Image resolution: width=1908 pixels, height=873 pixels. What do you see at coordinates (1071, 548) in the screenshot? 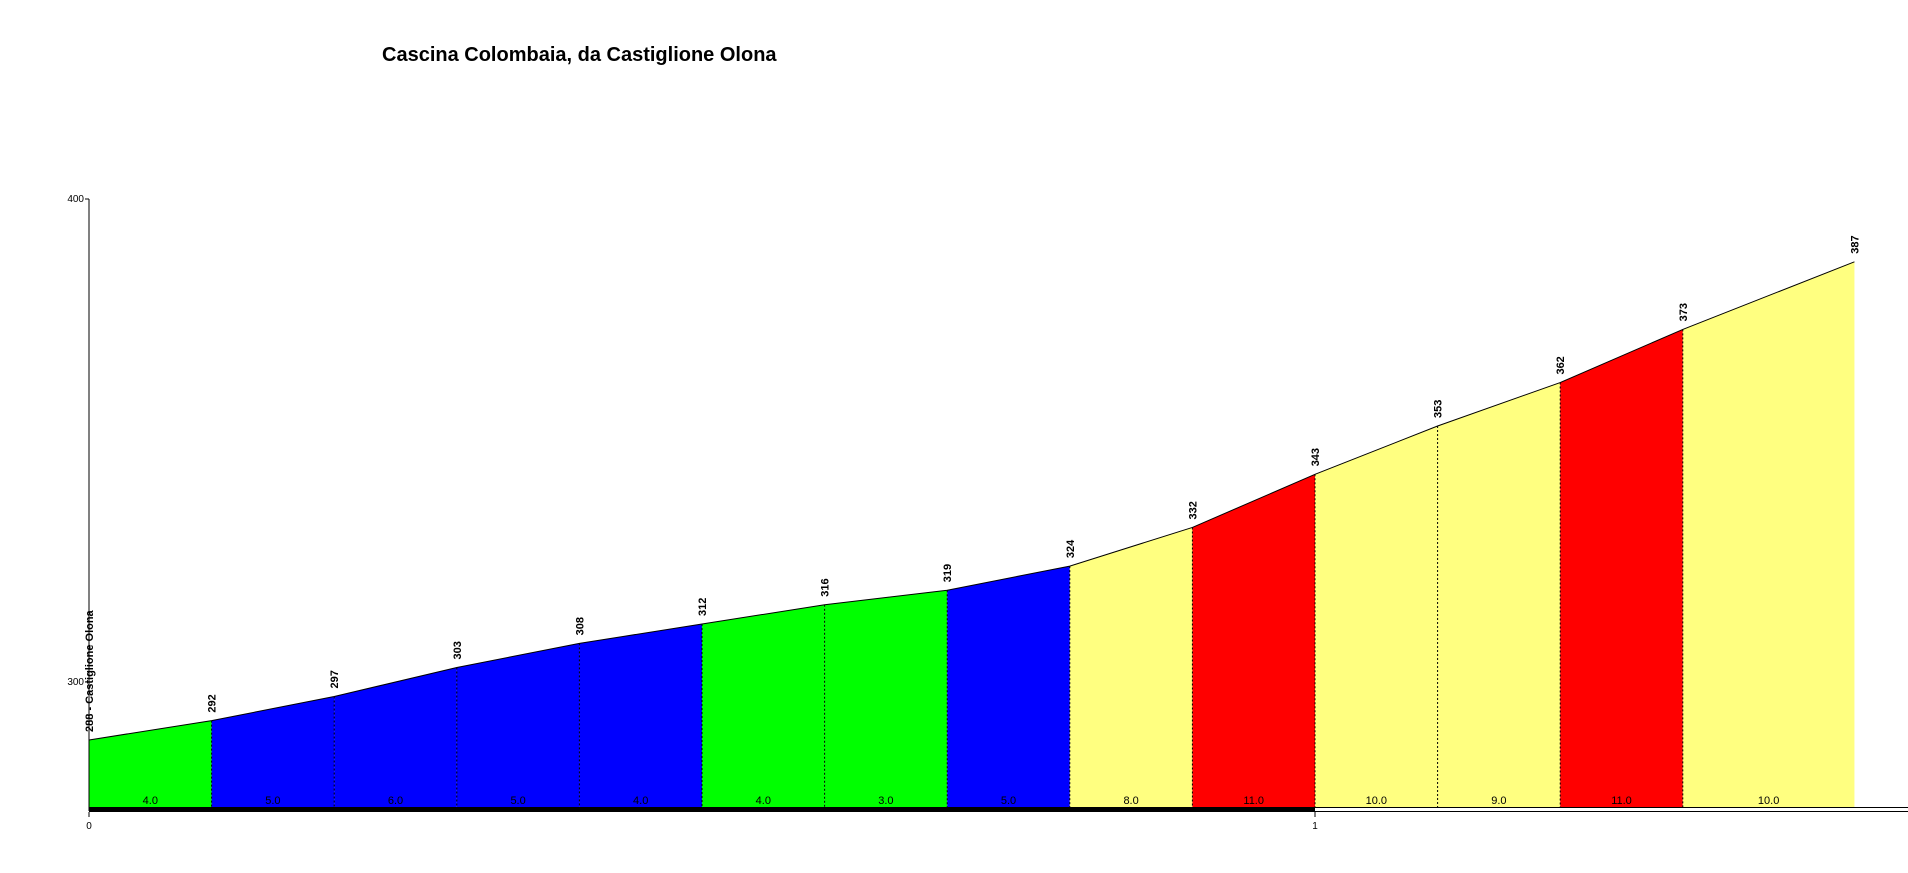
I see `elevation-label: 324` at bounding box center [1071, 548].